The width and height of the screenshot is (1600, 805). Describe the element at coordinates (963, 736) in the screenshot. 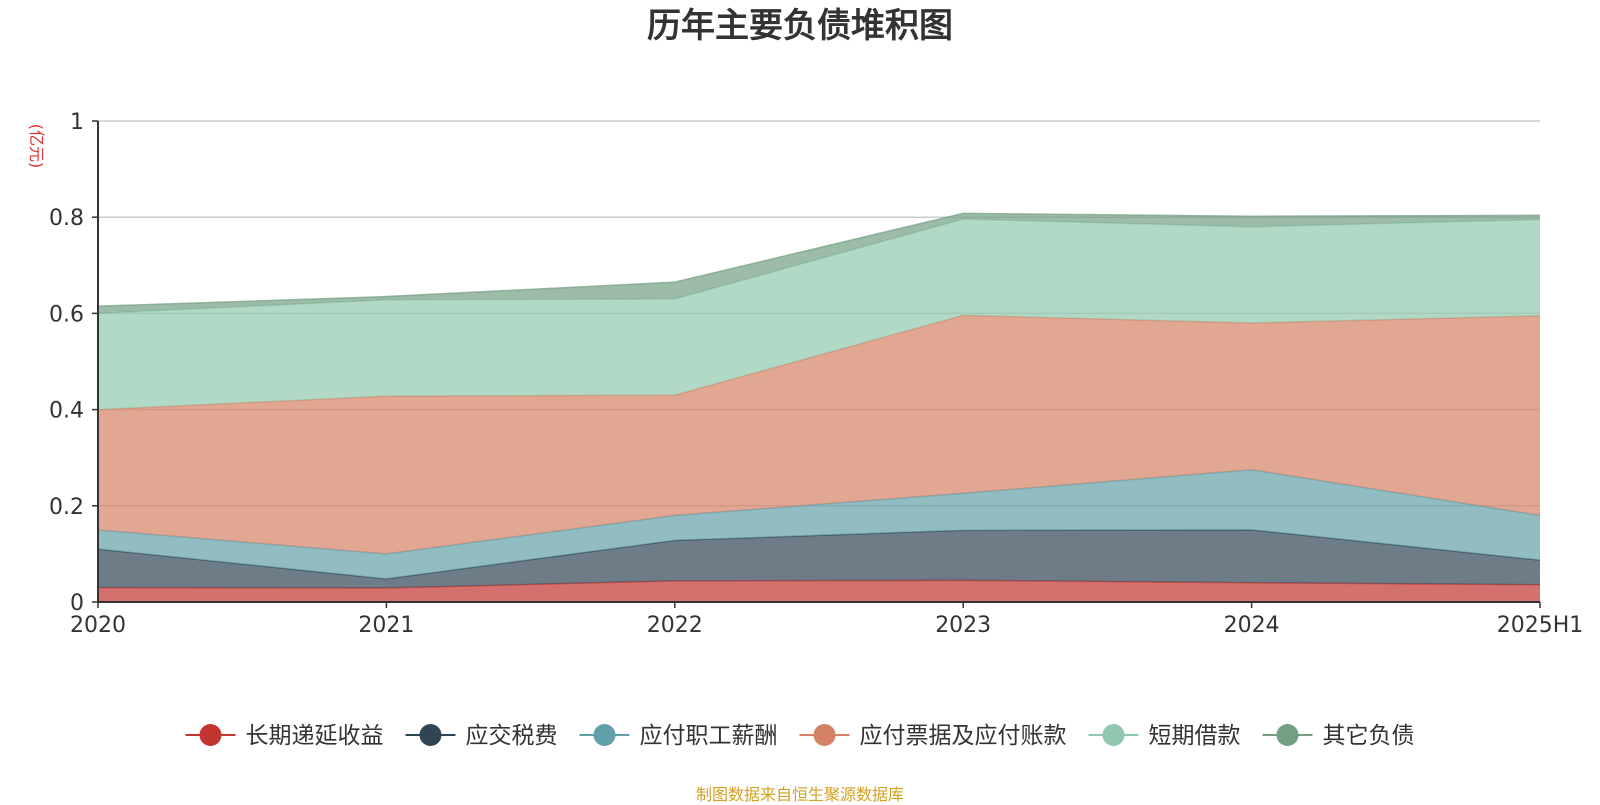

I see `legend-label: 应付票据及应付账款` at that location.